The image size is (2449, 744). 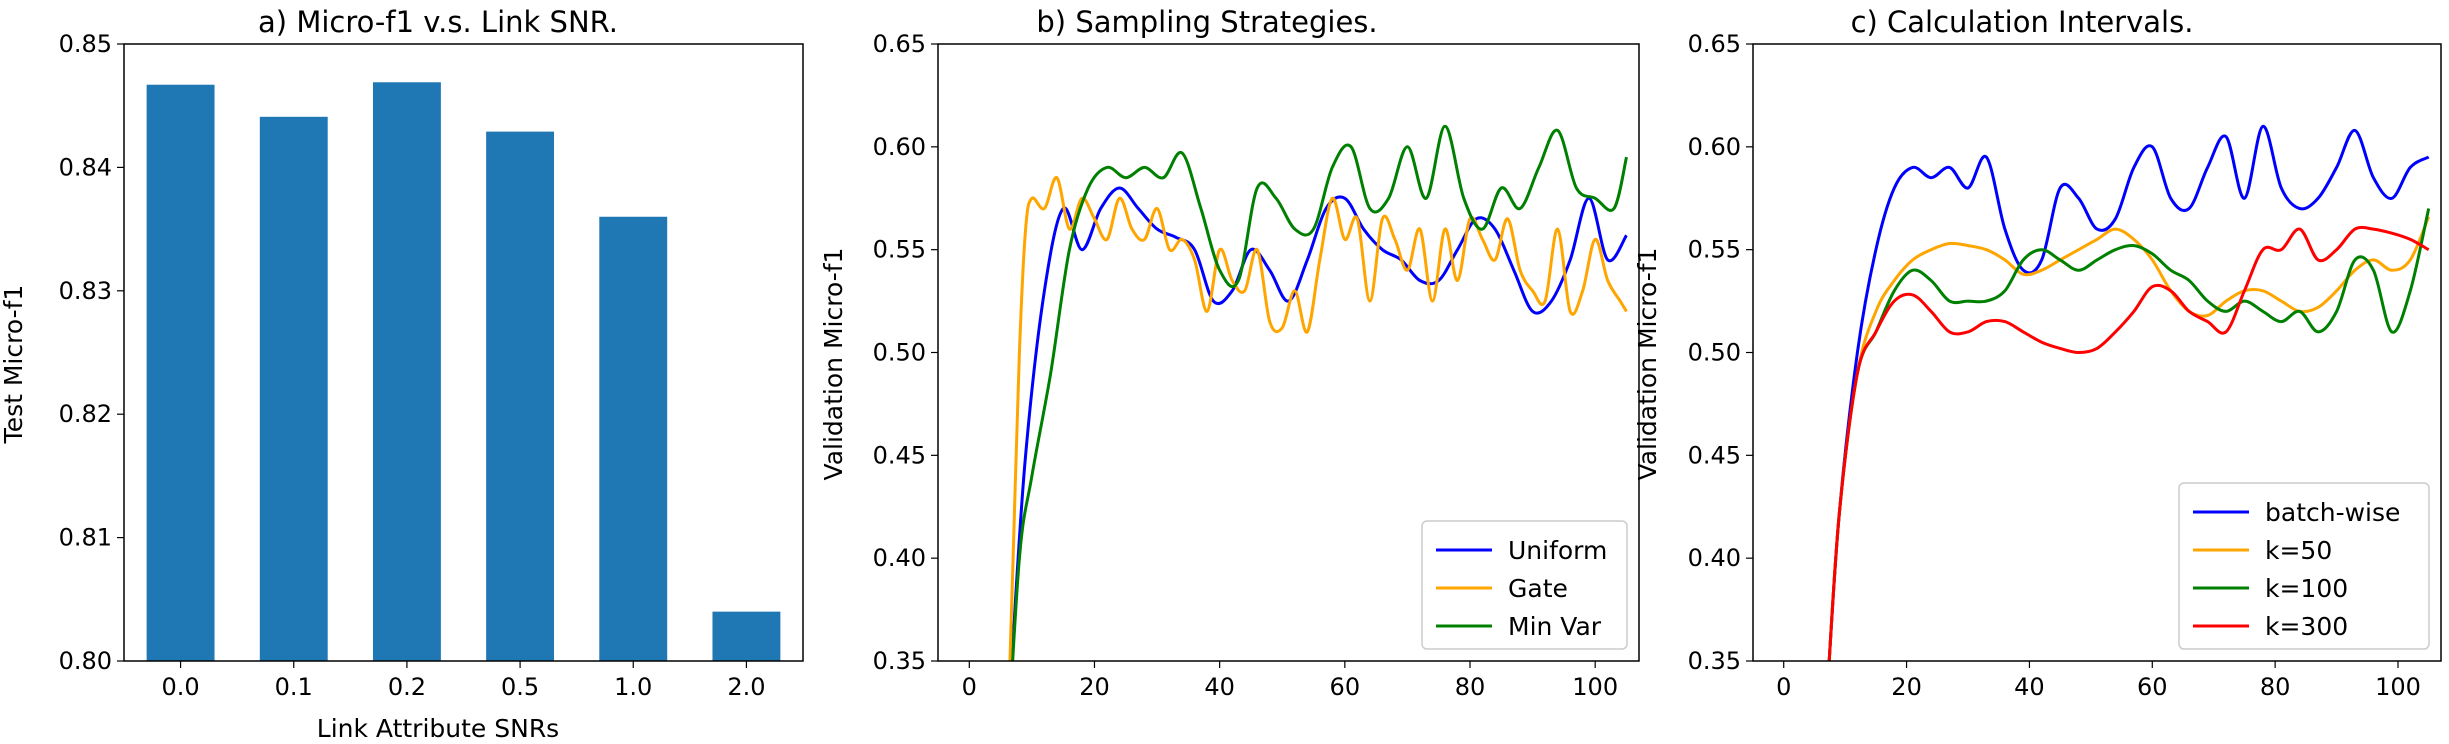 I want to click on y-axis-label: Test Micro-f1, so click(x=14, y=365).